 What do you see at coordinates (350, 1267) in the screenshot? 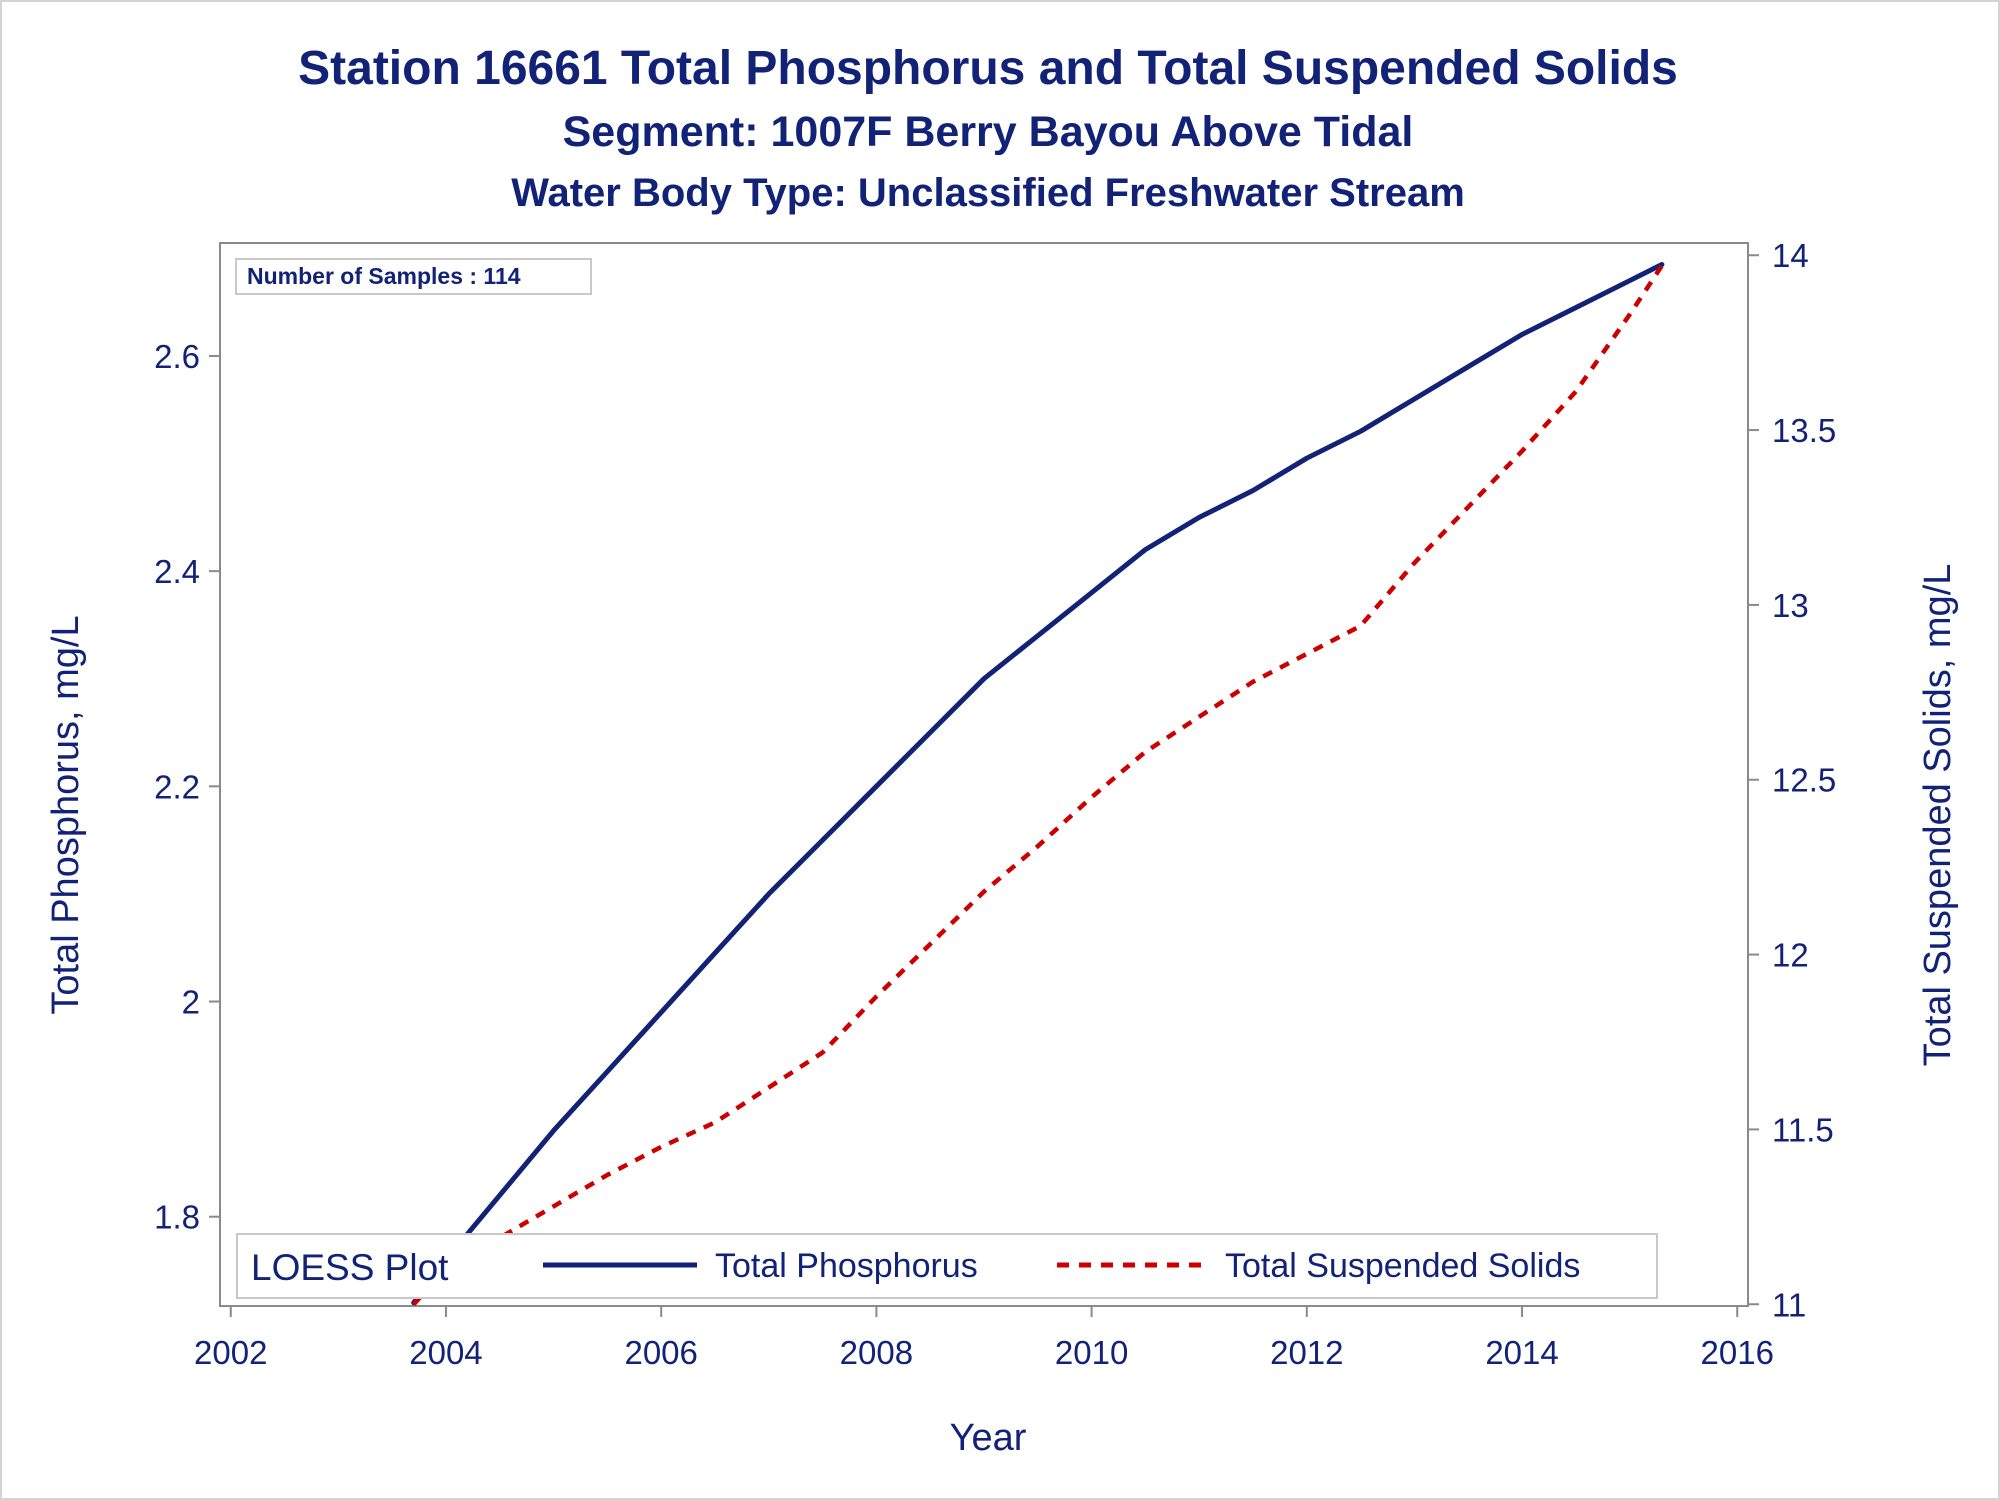
I see `legend-title: LOESS Plot` at bounding box center [350, 1267].